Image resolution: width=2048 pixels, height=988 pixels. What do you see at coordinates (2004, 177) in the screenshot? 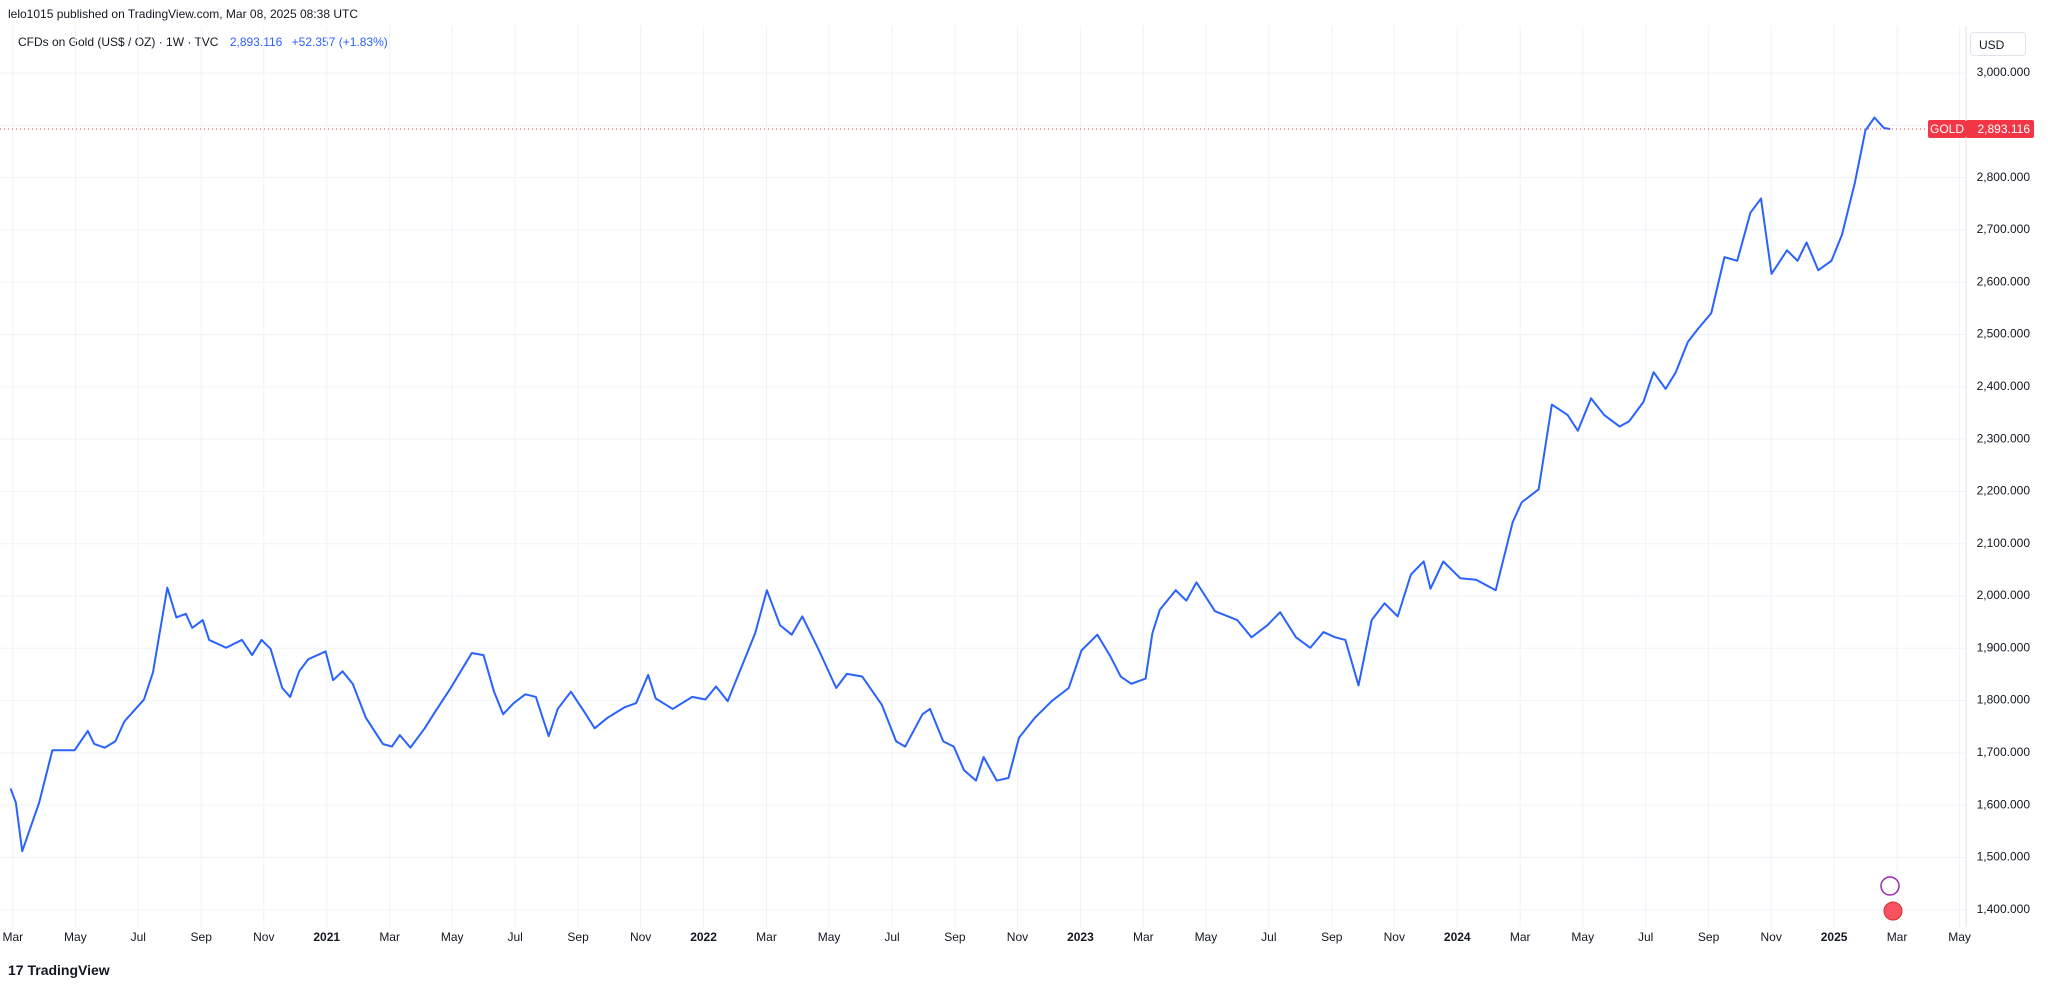
I see `y-tick-label: 2,800.000` at bounding box center [2004, 177].